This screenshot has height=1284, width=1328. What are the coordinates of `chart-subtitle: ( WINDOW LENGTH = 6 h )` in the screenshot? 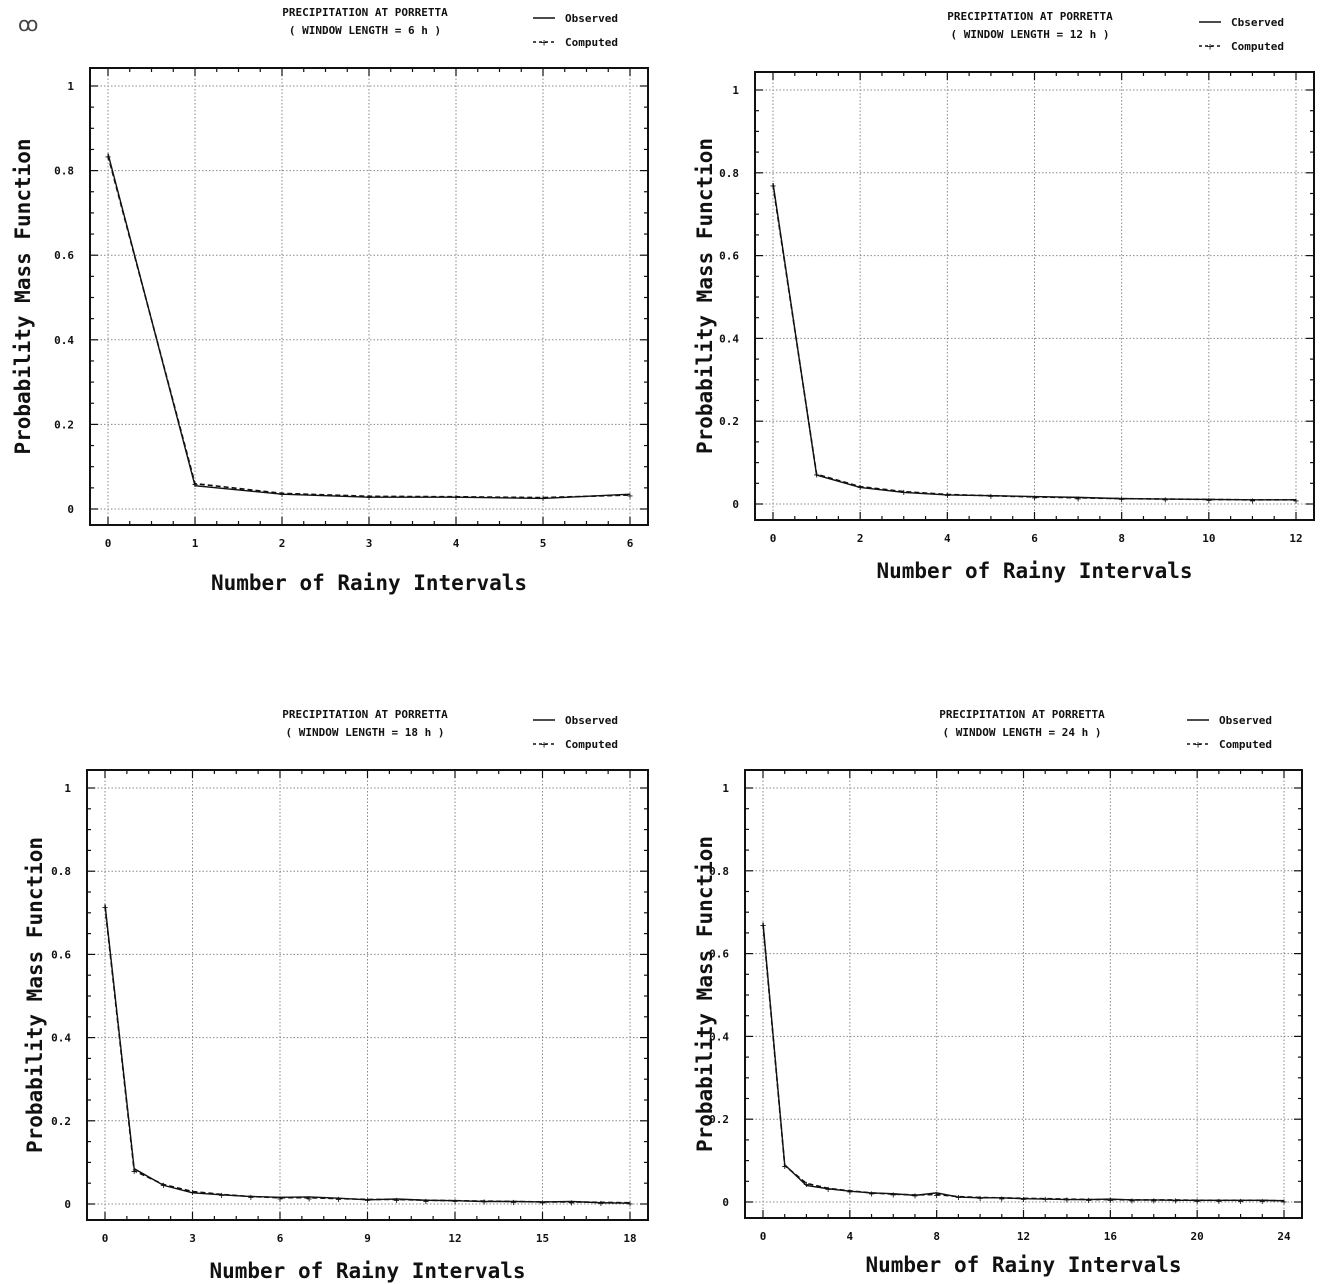 It's located at (365, 30).